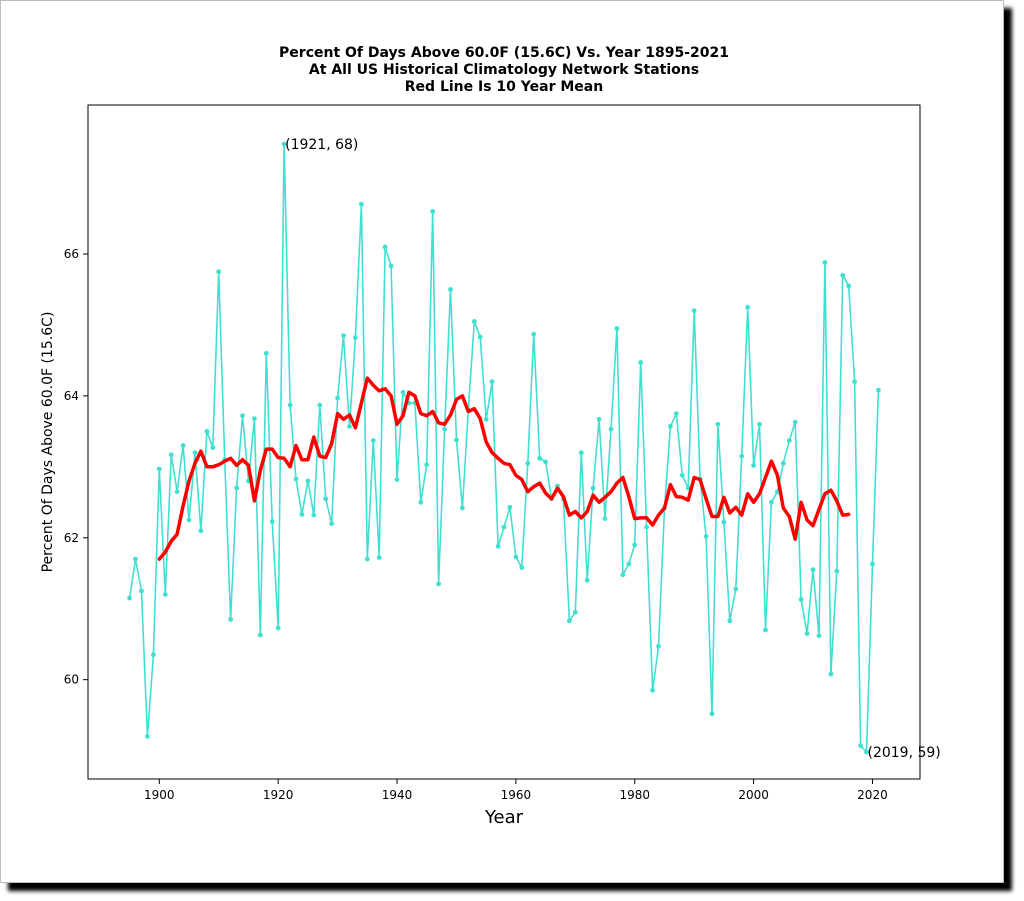  I want to click on x-axis: 1900 1920 1940 1960 1980 2000 2020, so click(516, 790).